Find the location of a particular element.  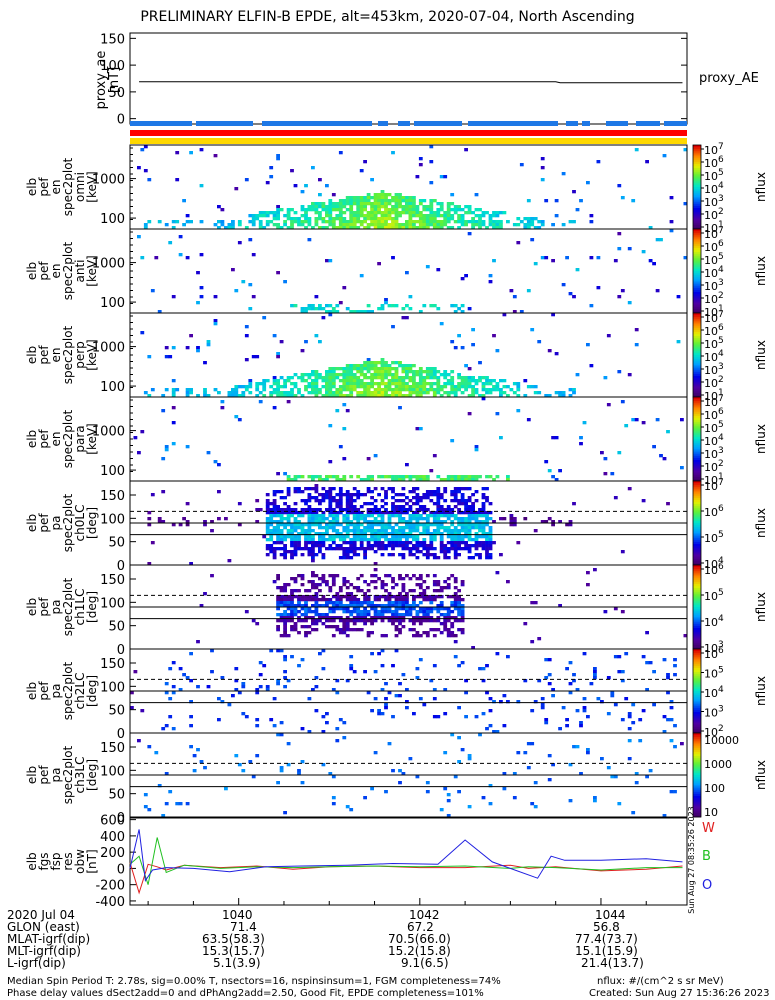

legend-B: B is located at coordinates (706, 856).